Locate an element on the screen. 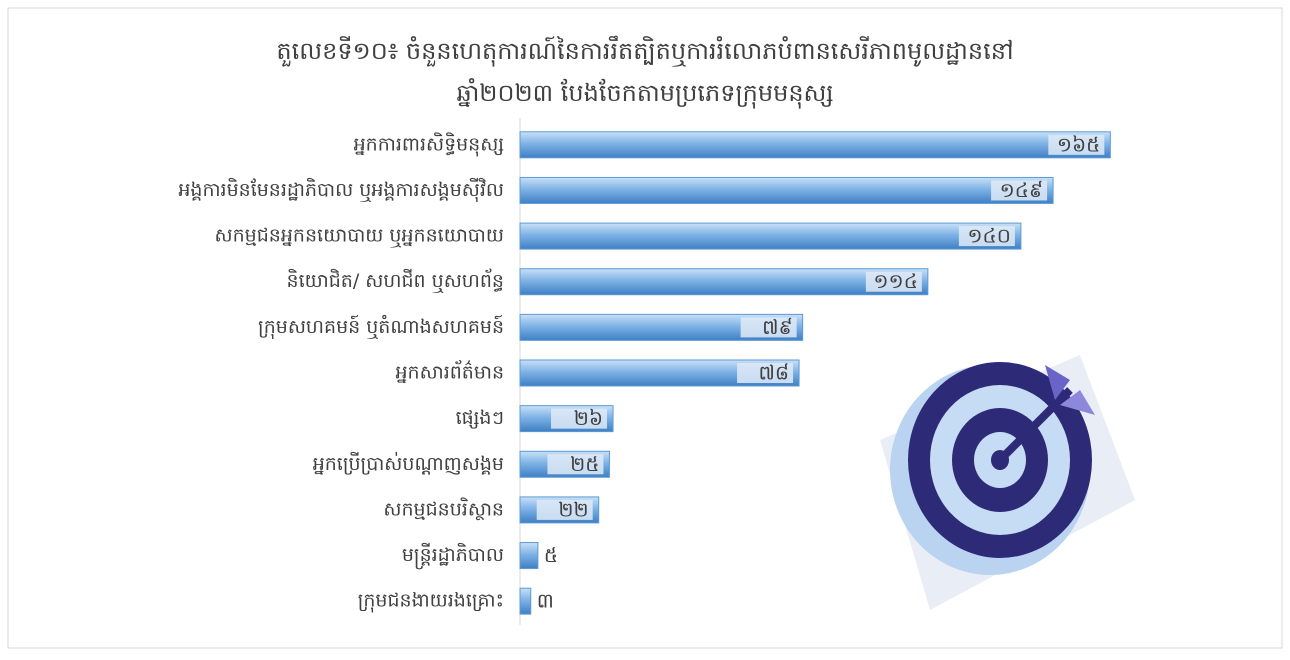 The width and height of the screenshot is (1290, 660). value-label: ១៦៥ is located at coordinates (1078, 144).